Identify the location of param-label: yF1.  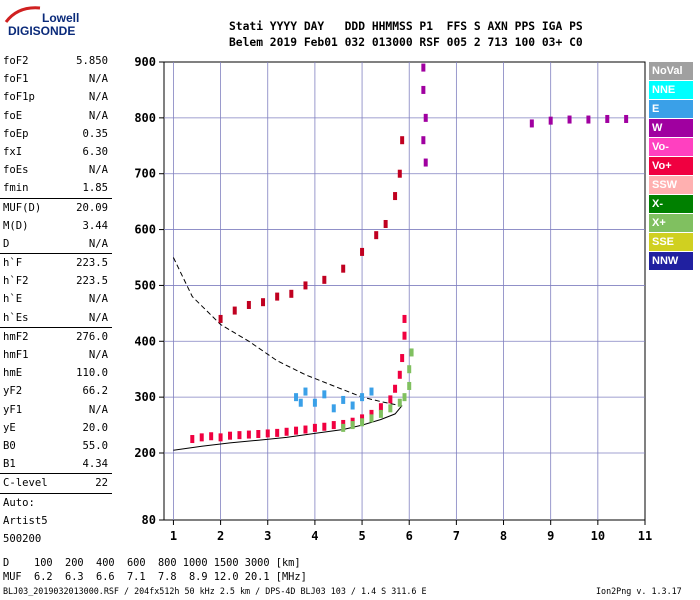
(13, 409).